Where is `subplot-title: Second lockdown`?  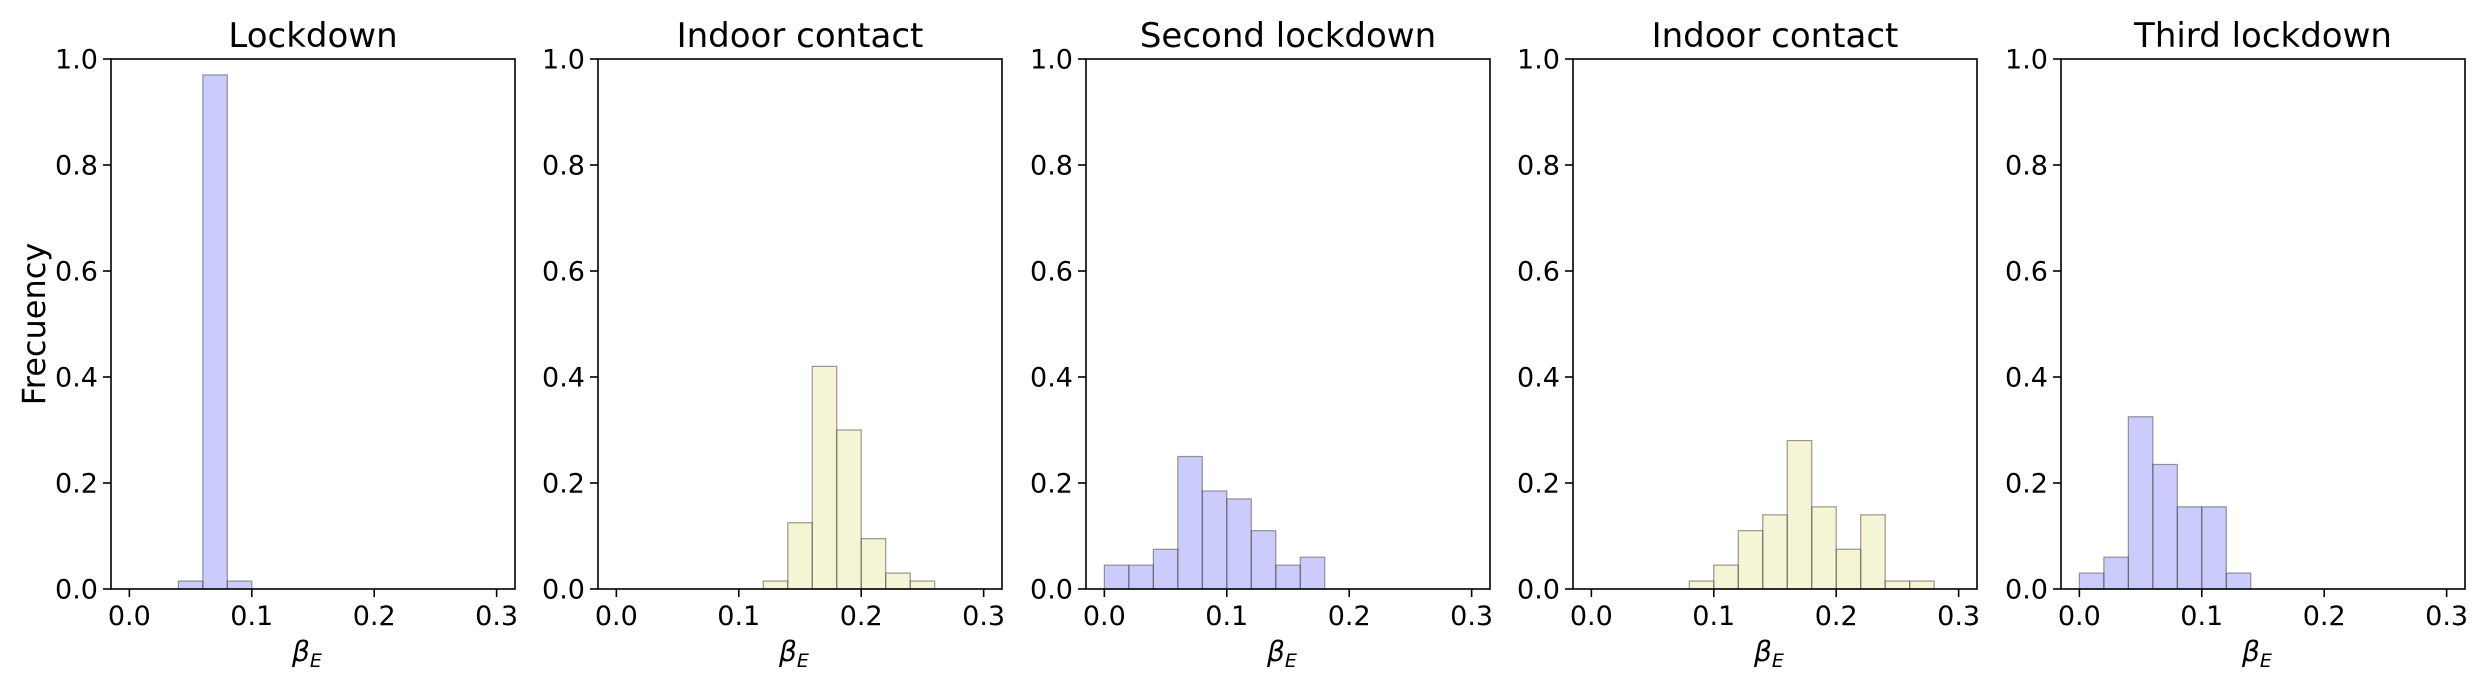 subplot-title: Second lockdown is located at coordinates (1288, 36).